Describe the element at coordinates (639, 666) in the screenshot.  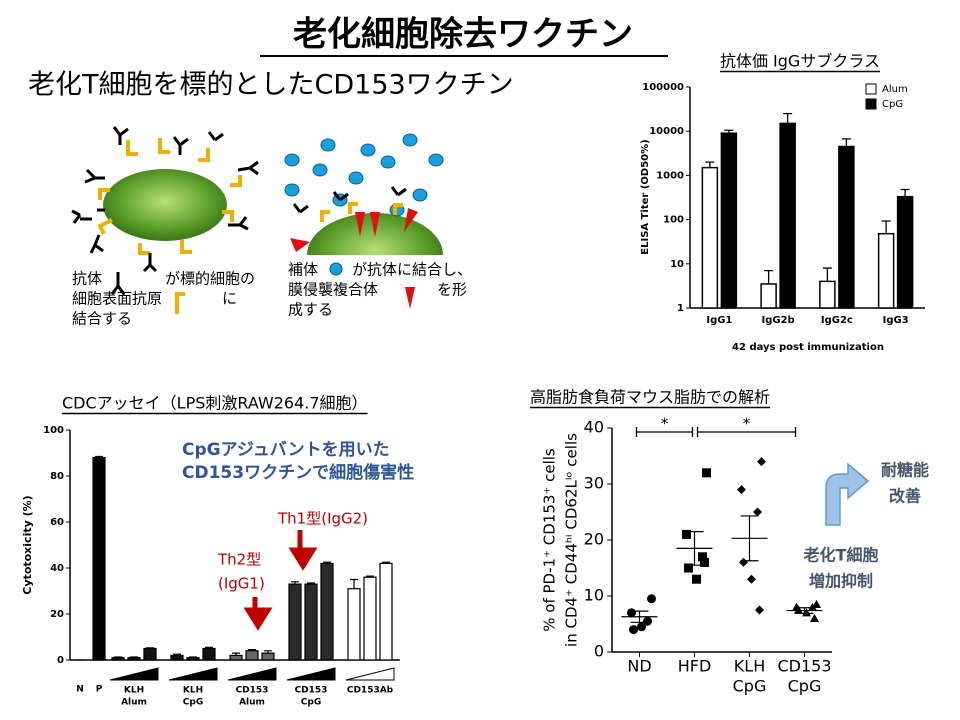
I see `x-tick-label: ND` at that location.